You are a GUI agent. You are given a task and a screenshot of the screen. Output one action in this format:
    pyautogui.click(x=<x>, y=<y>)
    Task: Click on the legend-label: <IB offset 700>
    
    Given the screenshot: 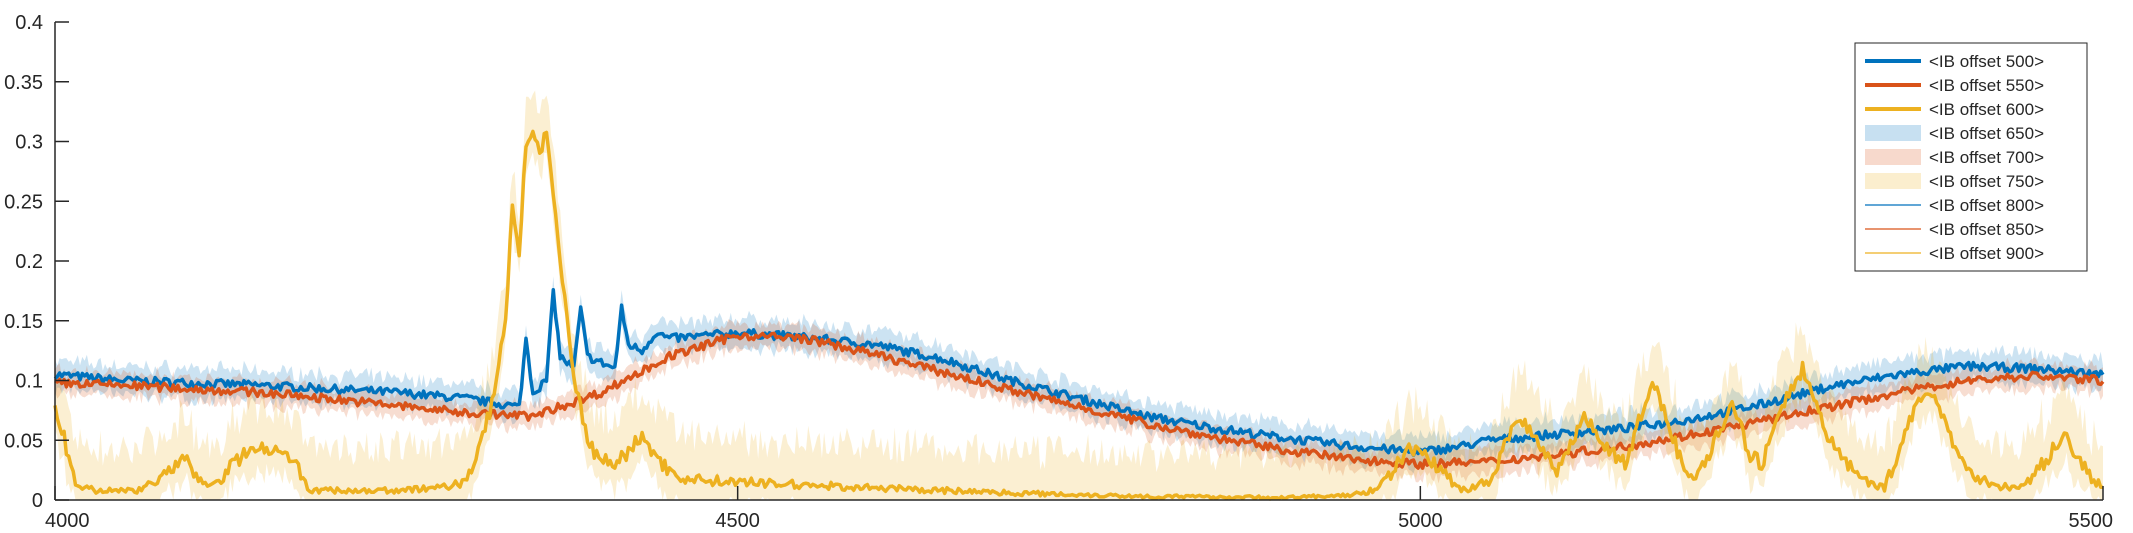 What is the action you would take?
    pyautogui.click(x=1986, y=157)
    